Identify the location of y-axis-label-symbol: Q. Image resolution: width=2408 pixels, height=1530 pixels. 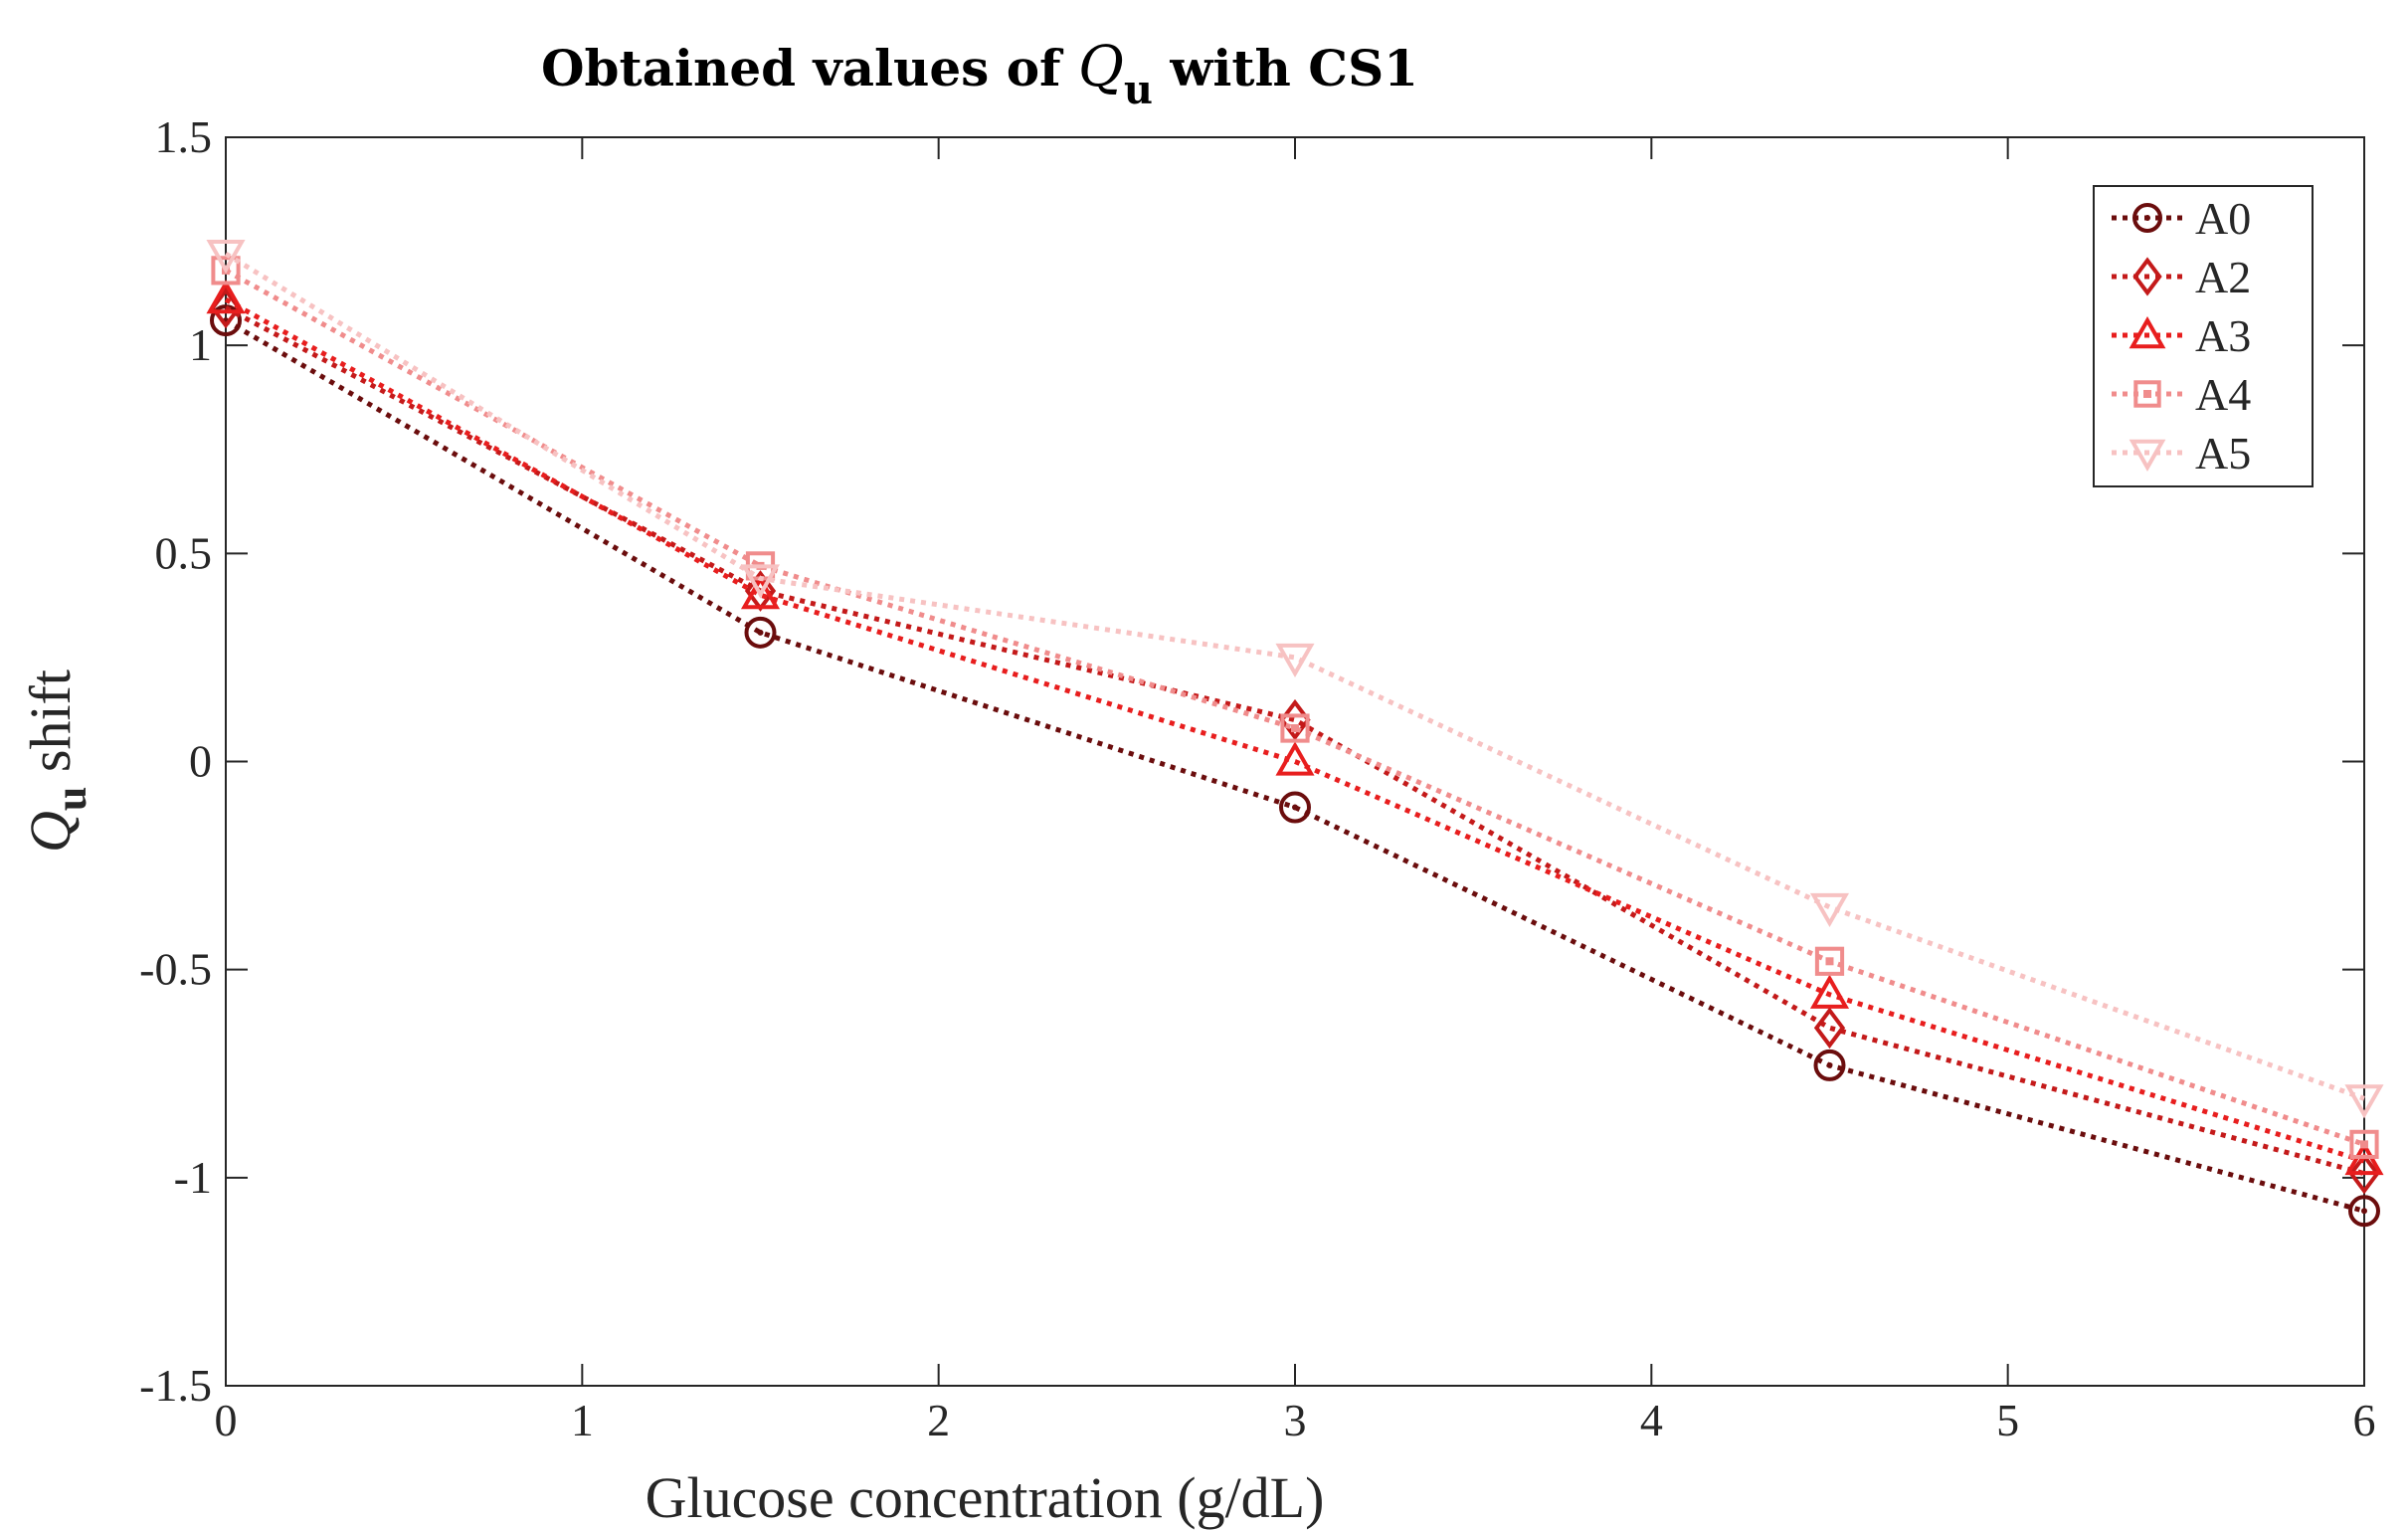
(50, 832).